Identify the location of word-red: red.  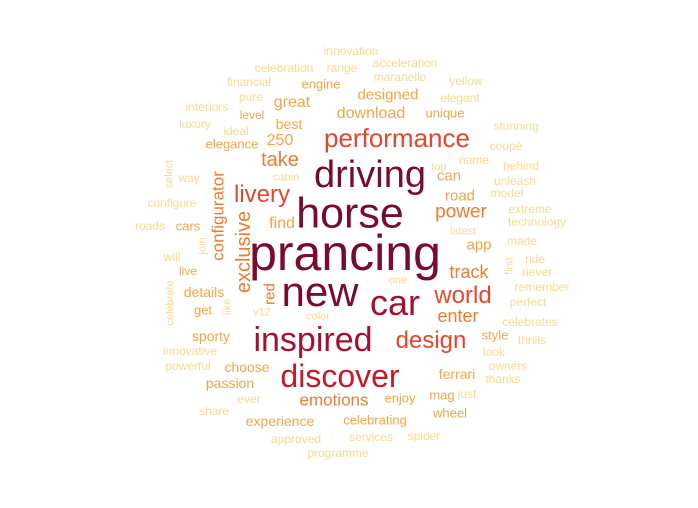
(270, 294).